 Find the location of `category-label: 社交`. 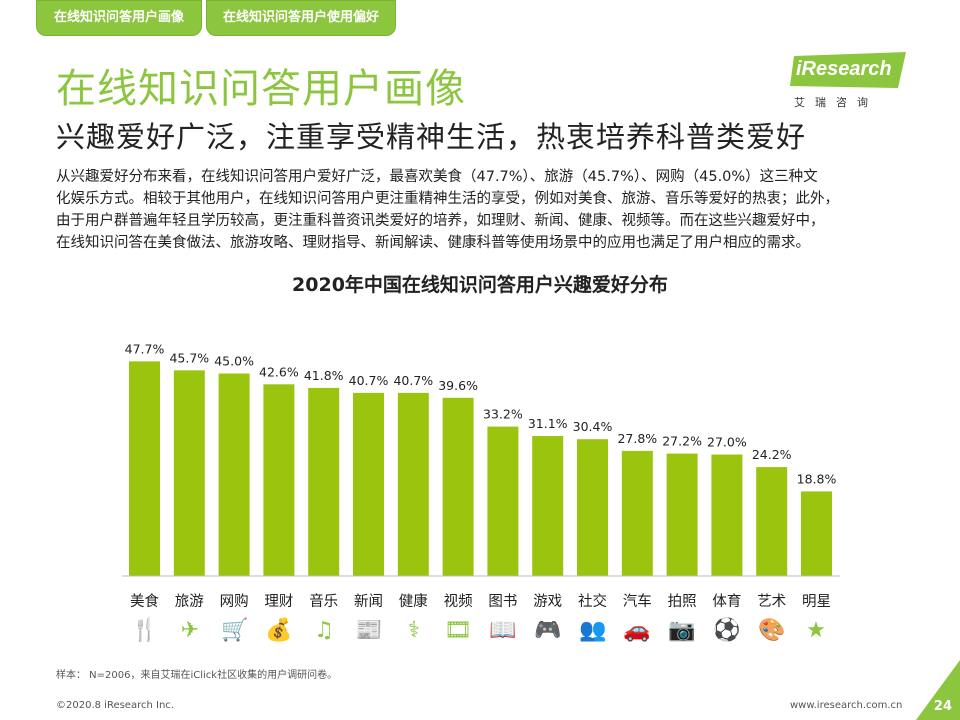

category-label: 社交 is located at coordinates (592, 601).